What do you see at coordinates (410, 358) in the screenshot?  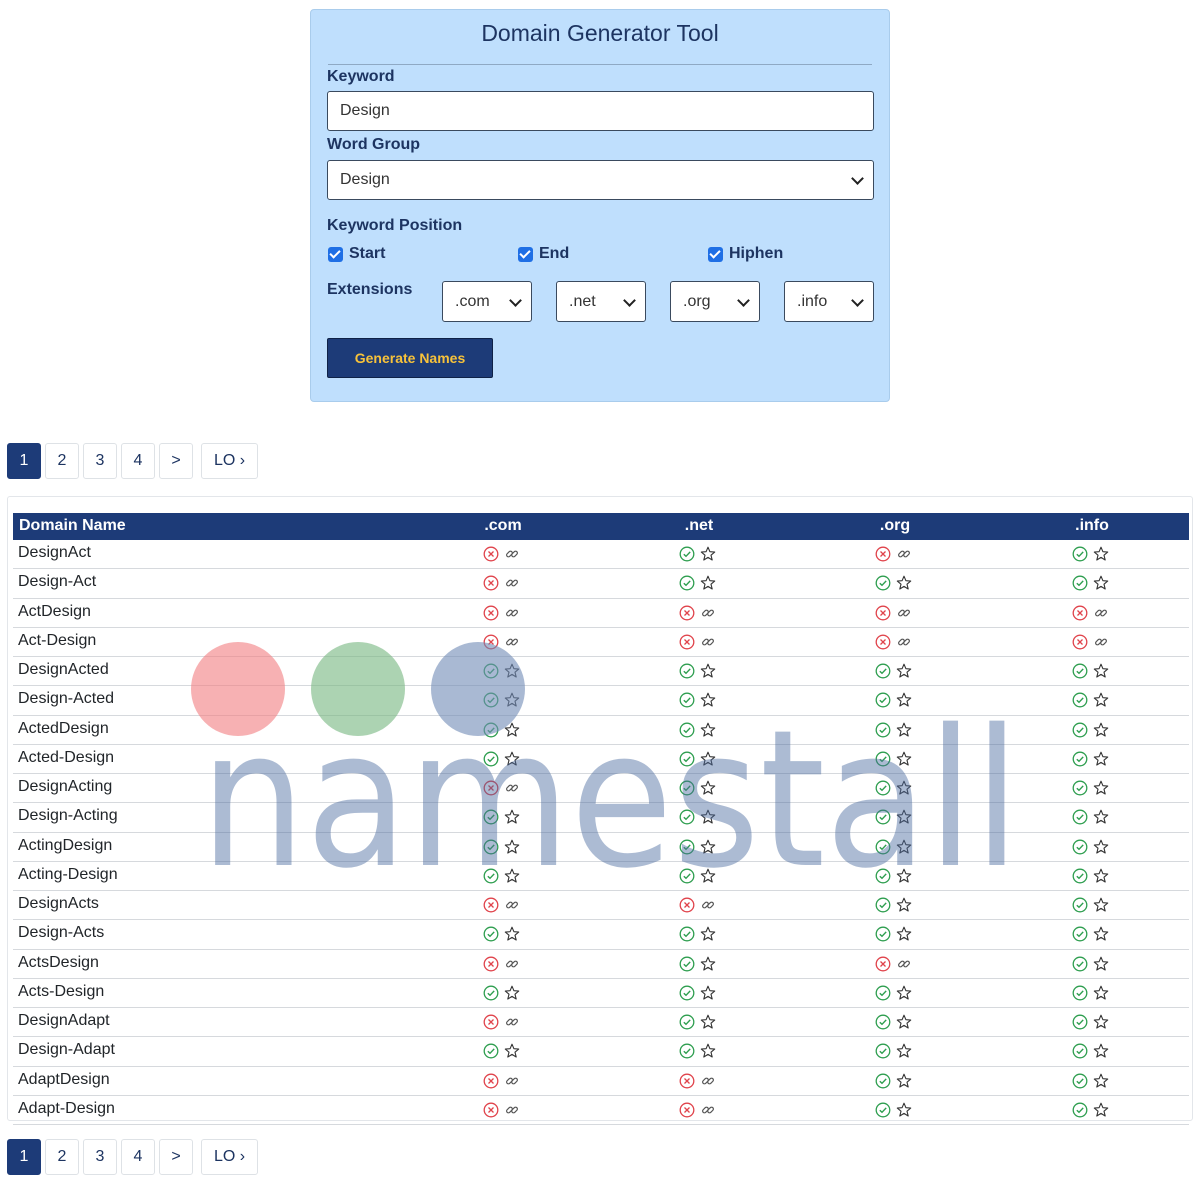 I see `generate-names-button: Generate Names` at bounding box center [410, 358].